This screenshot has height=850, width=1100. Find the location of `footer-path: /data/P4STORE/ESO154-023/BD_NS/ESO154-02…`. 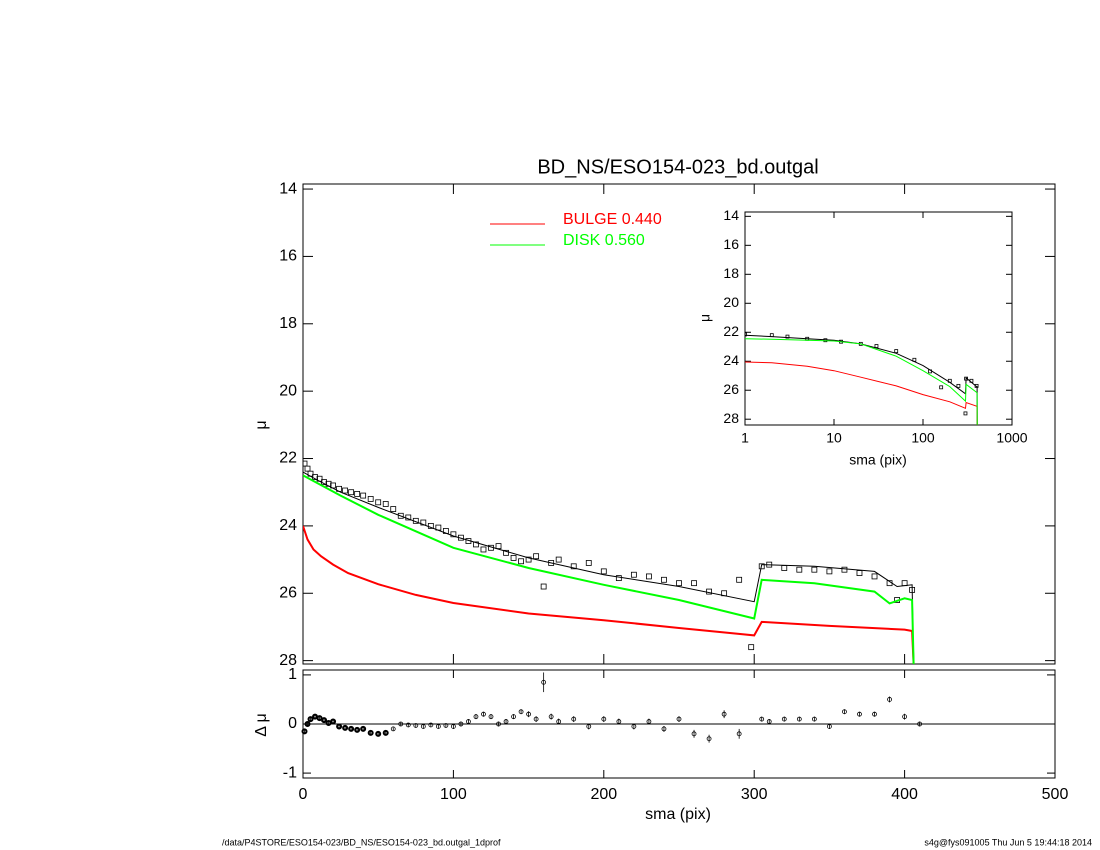

footer-path: /data/P4STORE/ESO154-023/BD_NS/ESO154-02… is located at coordinates (361, 842).